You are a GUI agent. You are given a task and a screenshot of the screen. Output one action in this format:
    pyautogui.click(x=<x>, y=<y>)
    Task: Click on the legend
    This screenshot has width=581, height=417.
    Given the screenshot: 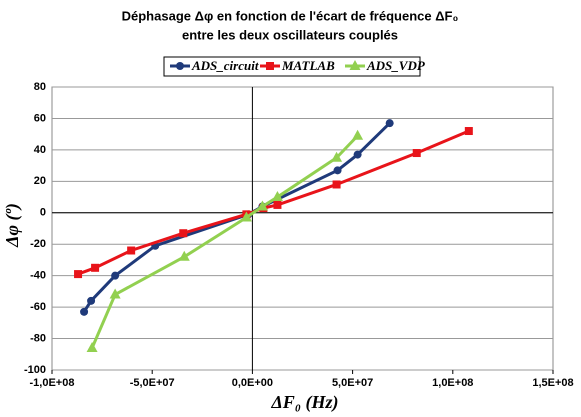 What is the action you would take?
    pyautogui.click(x=292, y=66)
    